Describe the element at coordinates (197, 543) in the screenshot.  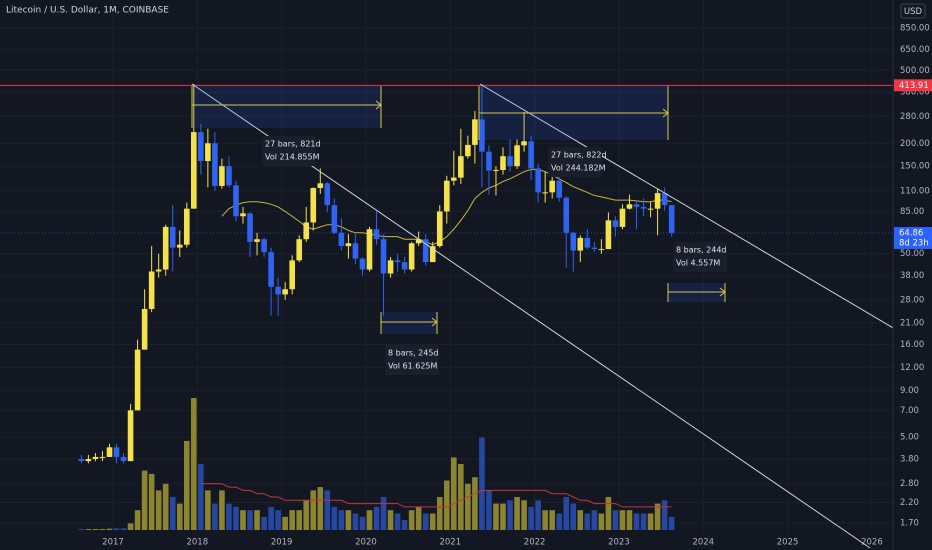
I see `x-tick-label: 2018` at that location.